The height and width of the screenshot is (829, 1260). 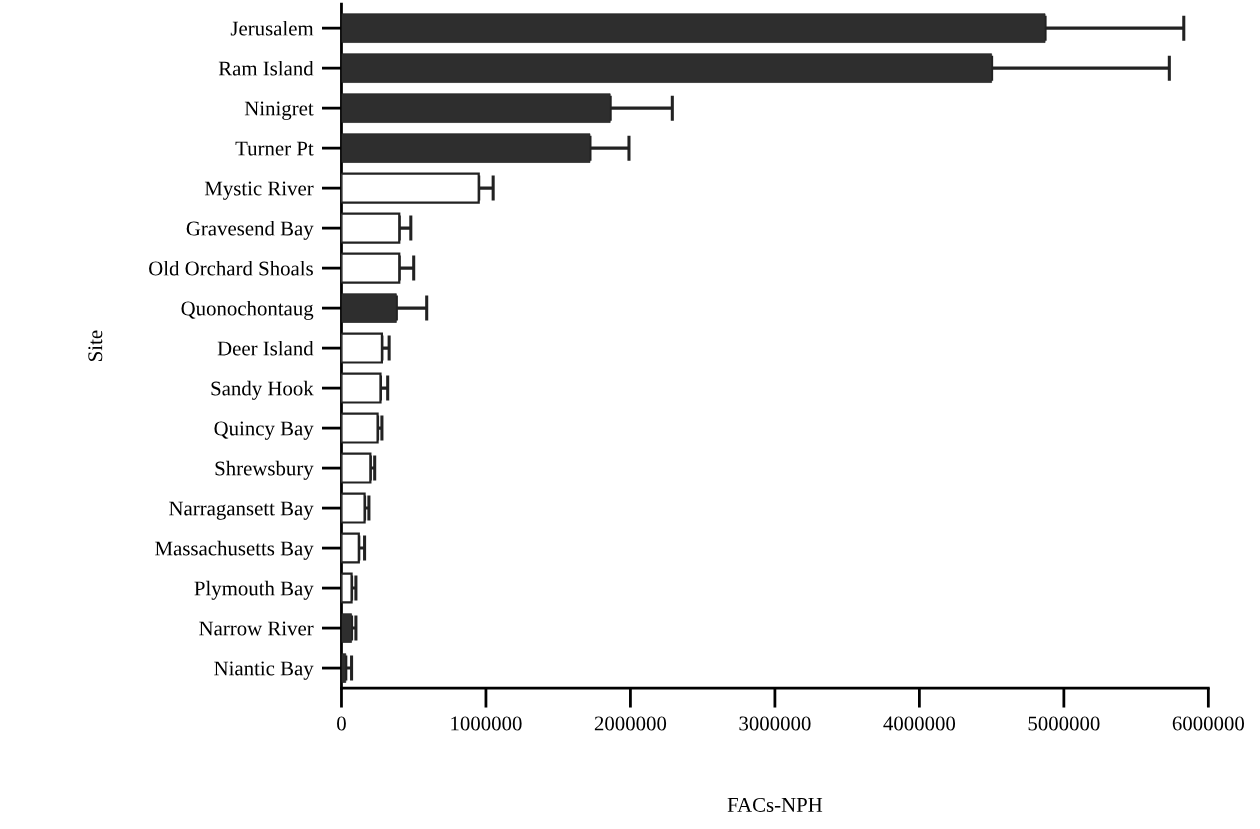 I want to click on y-tick-label: Sandy Hook, so click(x=262, y=390).